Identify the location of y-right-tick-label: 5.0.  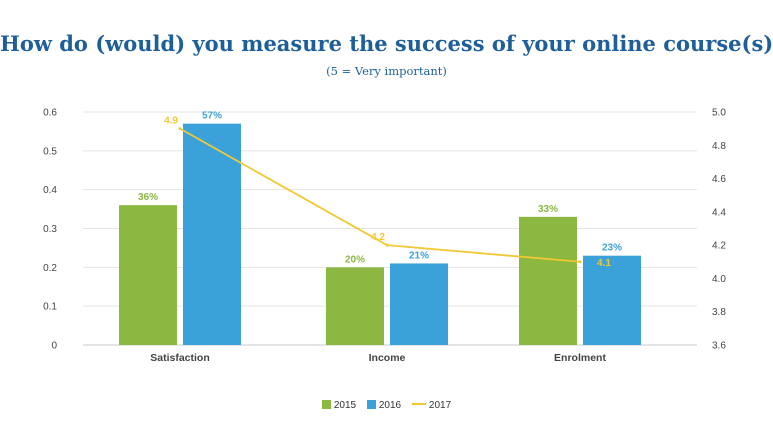
(719, 113).